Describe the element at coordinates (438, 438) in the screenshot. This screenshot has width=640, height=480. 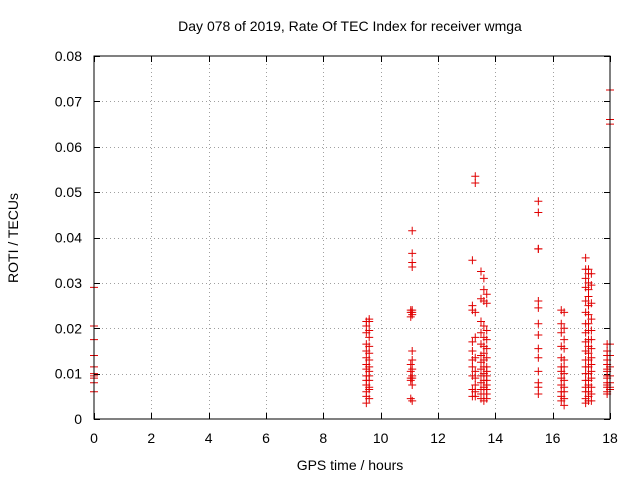
I see `x-tick-label: 12` at that location.